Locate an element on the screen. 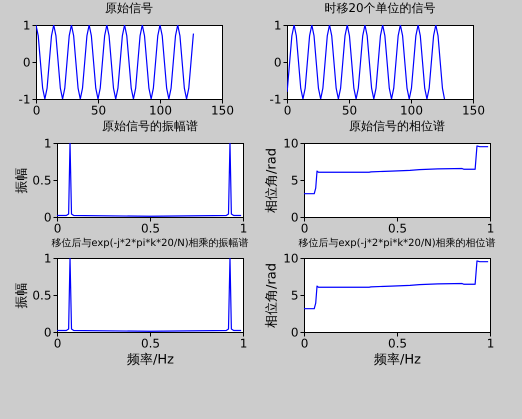  chart-title: 原始信号的相位谱 is located at coordinates (397, 126).